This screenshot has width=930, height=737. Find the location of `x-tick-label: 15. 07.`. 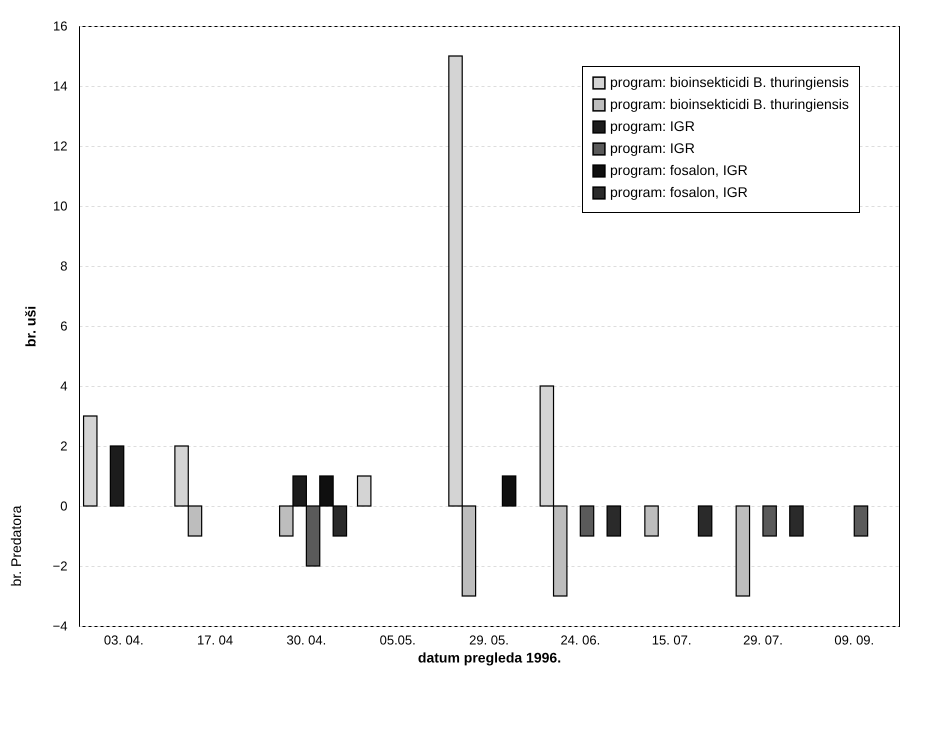

x-tick-label: 15. 07. is located at coordinates (672, 640).